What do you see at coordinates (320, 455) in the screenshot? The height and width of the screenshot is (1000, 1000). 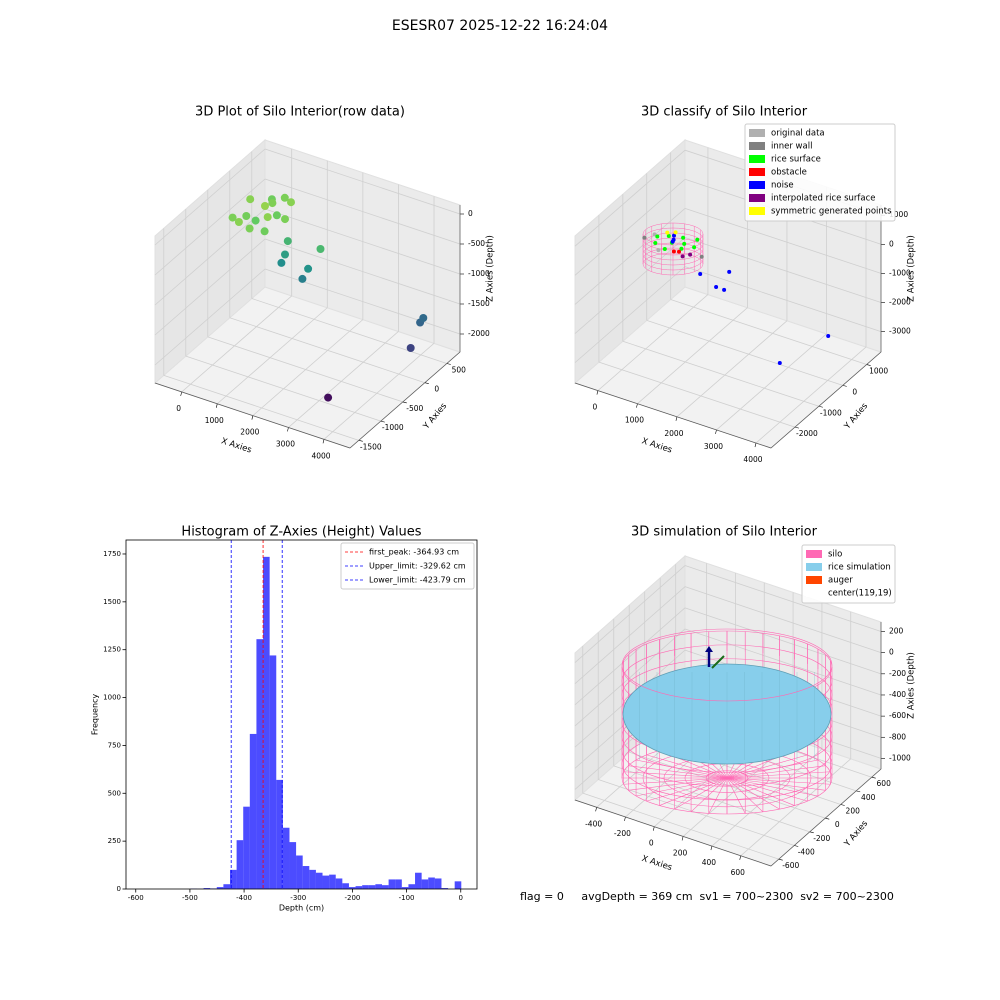 I see `x-tick-label: 4000` at bounding box center [320, 455].